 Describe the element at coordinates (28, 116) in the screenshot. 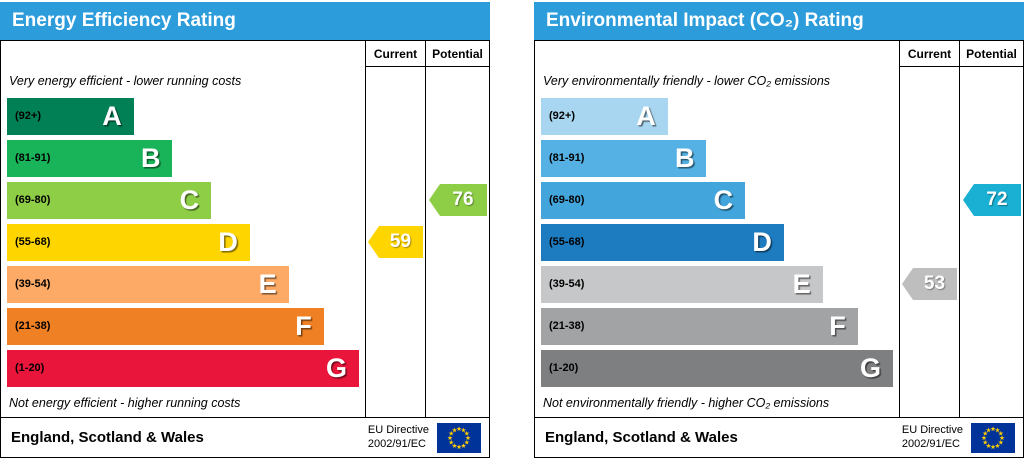

I see `band-range: (92+)` at that location.